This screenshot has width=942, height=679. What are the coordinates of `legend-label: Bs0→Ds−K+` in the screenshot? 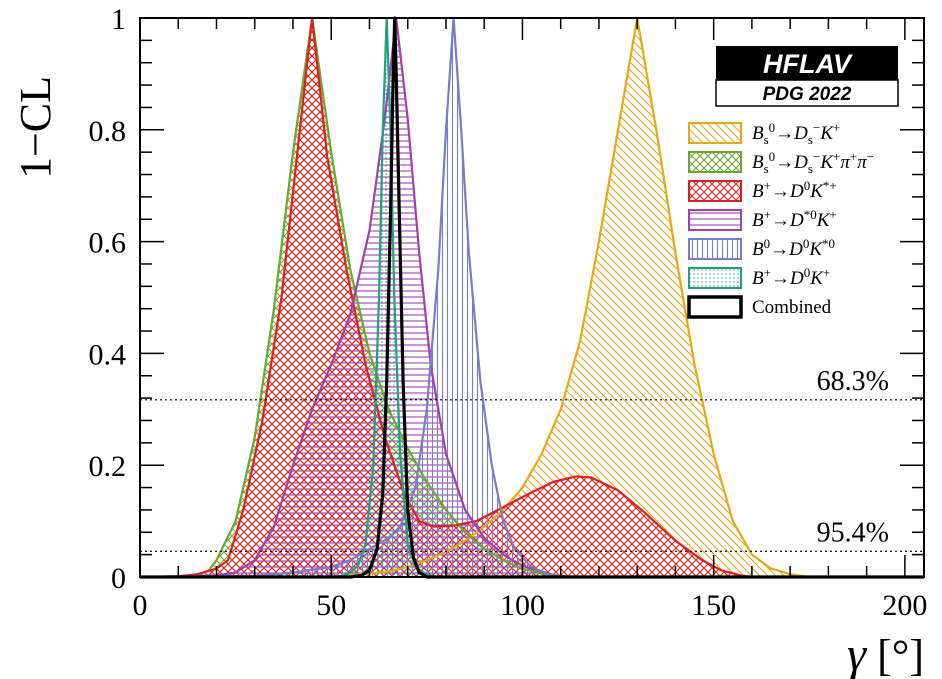 It's located at (796, 133).